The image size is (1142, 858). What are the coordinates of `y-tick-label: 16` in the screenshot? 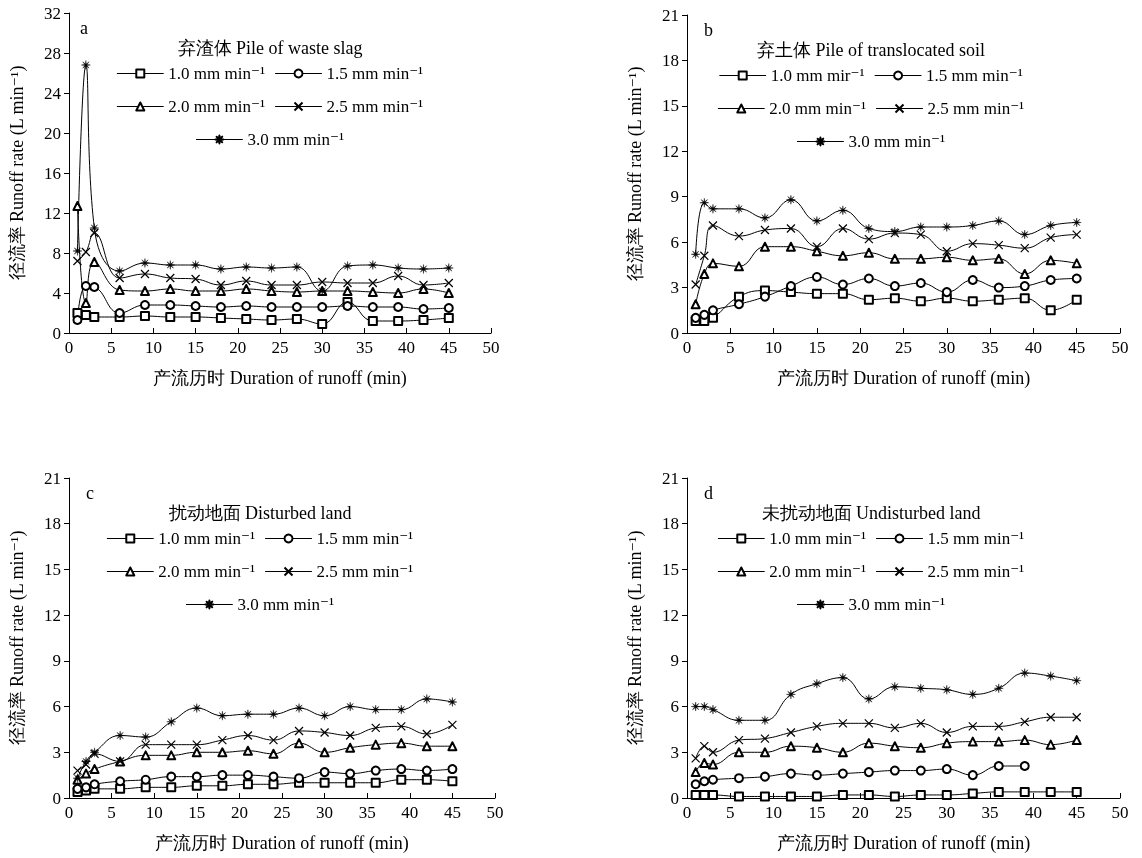 It's located at (52, 173).